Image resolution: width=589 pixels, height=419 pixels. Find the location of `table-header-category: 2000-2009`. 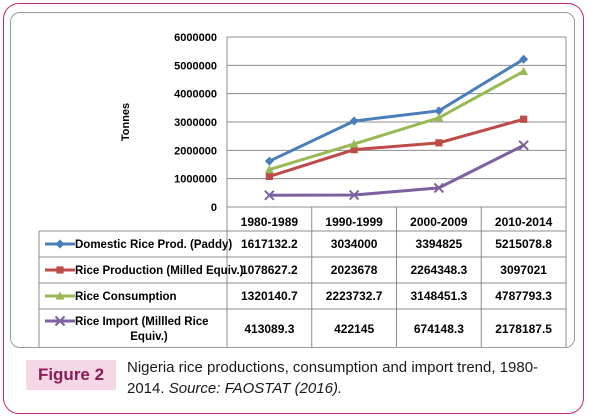

table-header-category: 2000-2009 is located at coordinates (439, 222).